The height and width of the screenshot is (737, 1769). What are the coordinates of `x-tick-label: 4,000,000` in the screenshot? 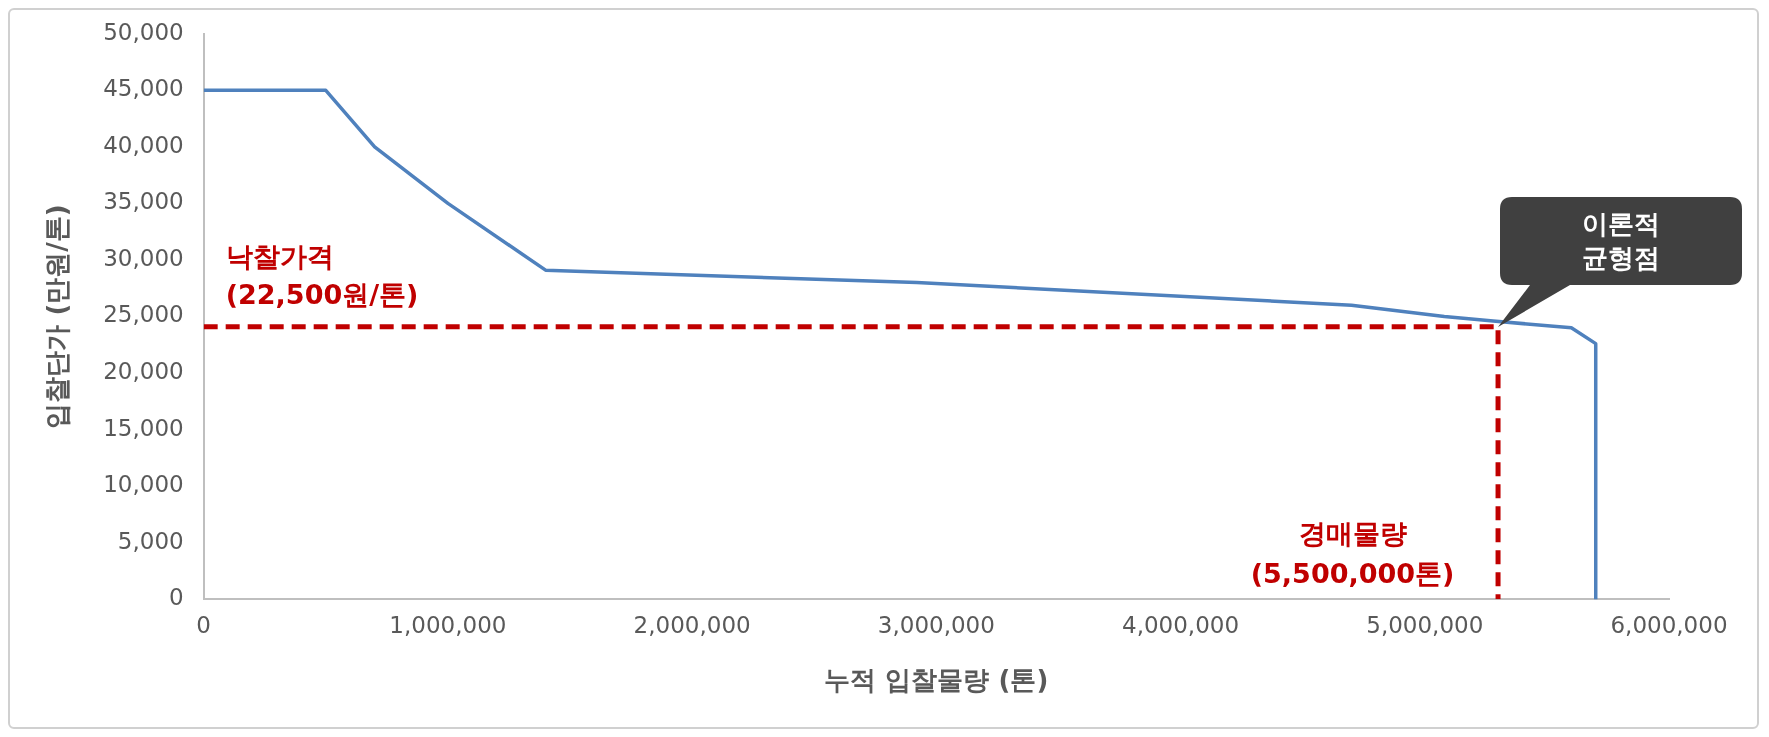 It's located at (1181, 624).